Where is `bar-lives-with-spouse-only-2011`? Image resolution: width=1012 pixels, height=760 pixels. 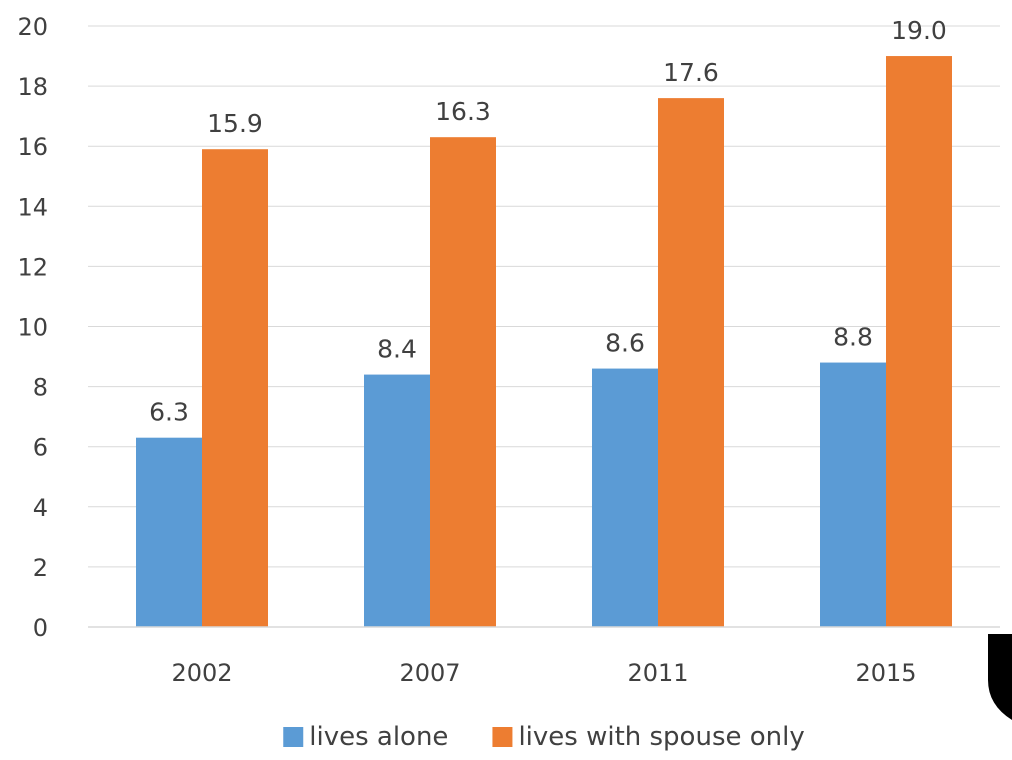 bar-lives-with-spouse-only-2011 is located at coordinates (691, 363).